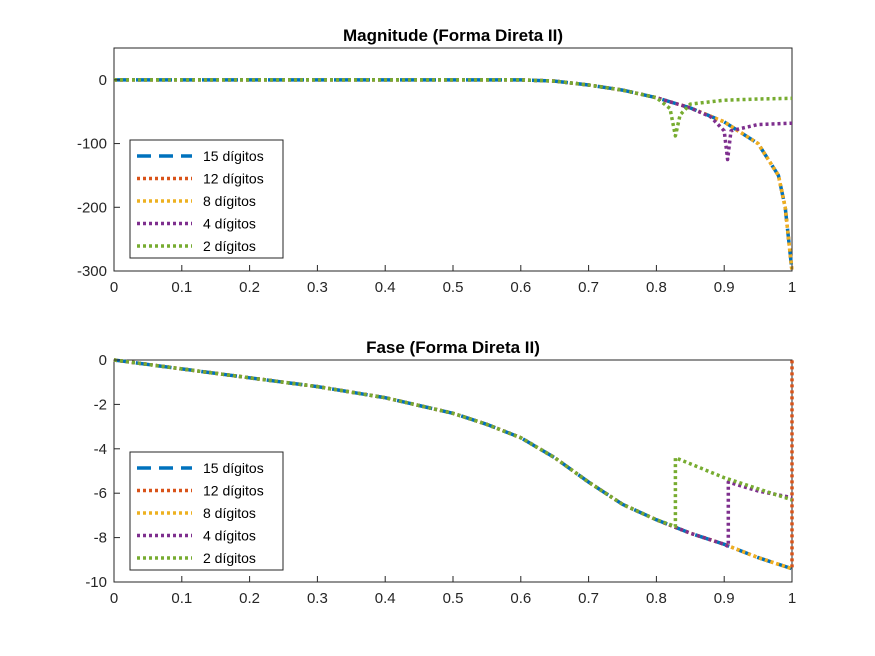  What do you see at coordinates (792, 598) in the screenshot?
I see `phase-x-tick-label: 1` at bounding box center [792, 598].